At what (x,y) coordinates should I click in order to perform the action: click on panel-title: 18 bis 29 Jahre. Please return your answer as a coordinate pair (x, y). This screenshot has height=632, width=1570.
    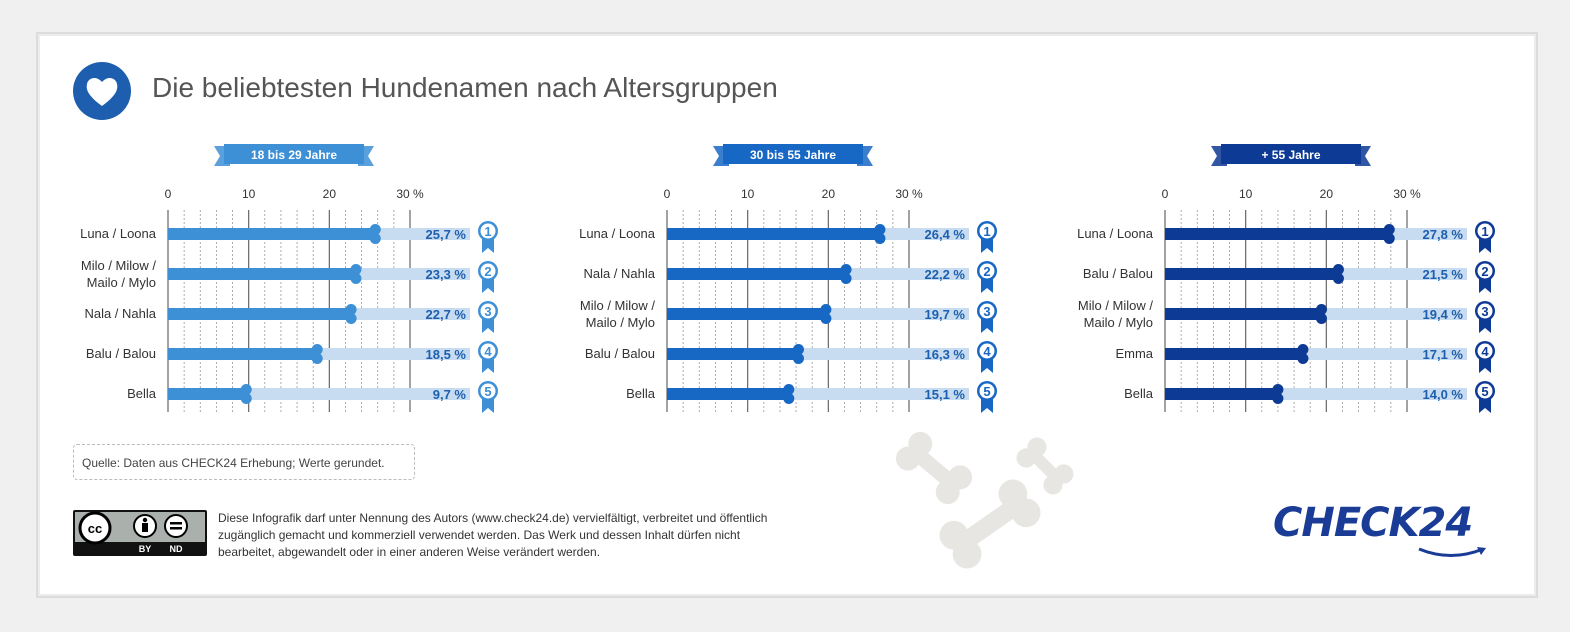
    Looking at the image, I should click on (294, 155).